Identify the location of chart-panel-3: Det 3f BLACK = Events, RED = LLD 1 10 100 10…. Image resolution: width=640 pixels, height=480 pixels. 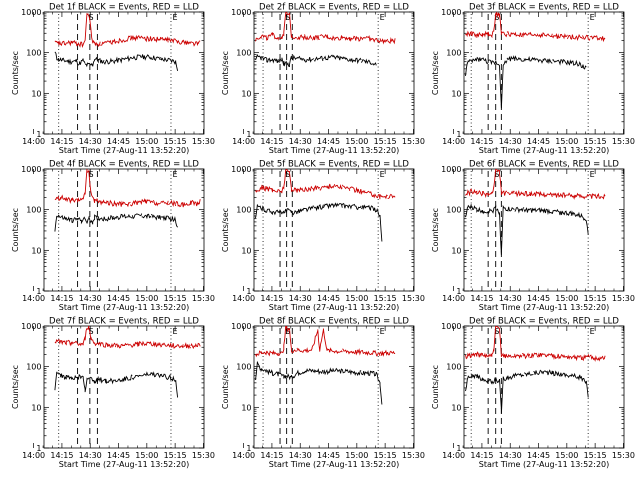
(533, 79).